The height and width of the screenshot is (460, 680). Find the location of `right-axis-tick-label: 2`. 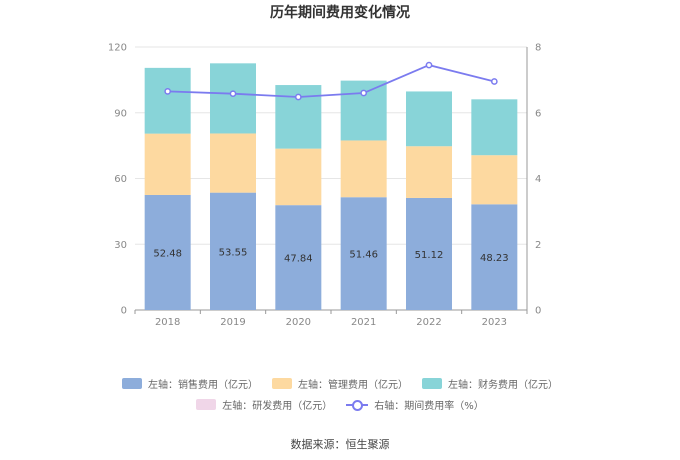

right-axis-tick-label: 2 is located at coordinates (538, 245).